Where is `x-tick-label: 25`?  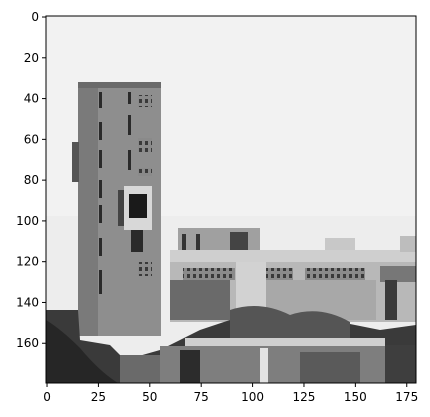 x-tick-label: 25 is located at coordinates (98, 397).